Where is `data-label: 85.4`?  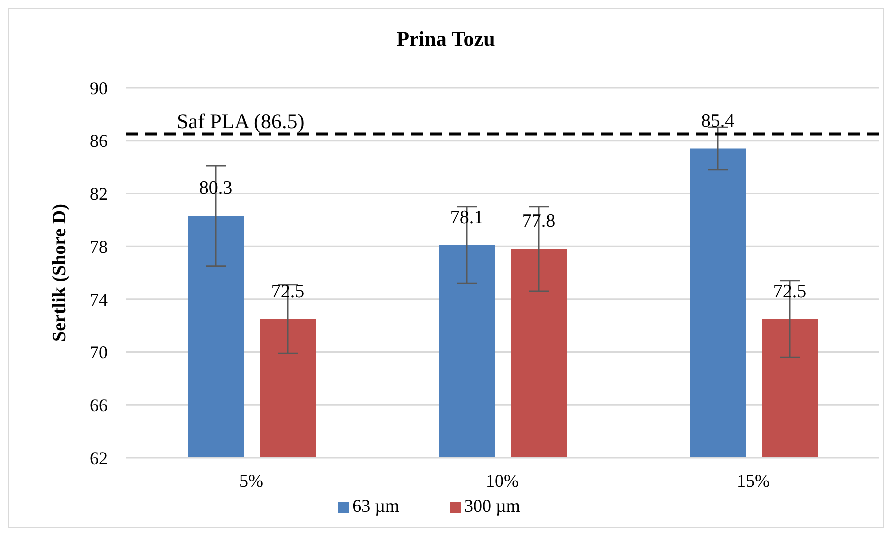
data-label: 85.4 is located at coordinates (718, 121).